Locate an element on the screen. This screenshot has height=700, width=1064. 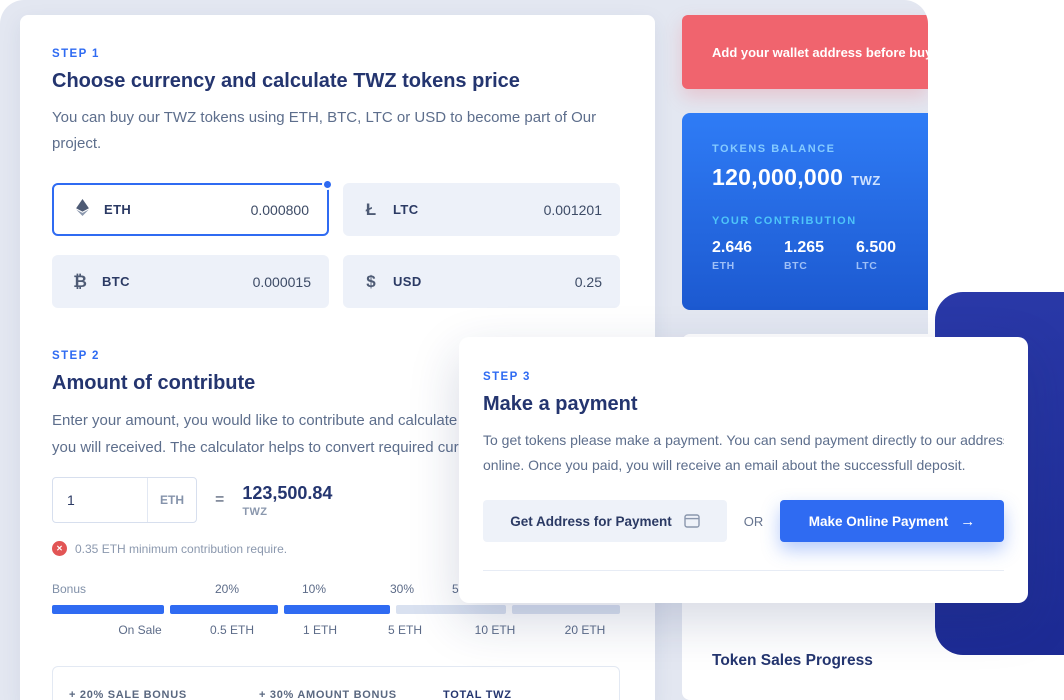
result-unit: TWZ is located at coordinates (255, 511).